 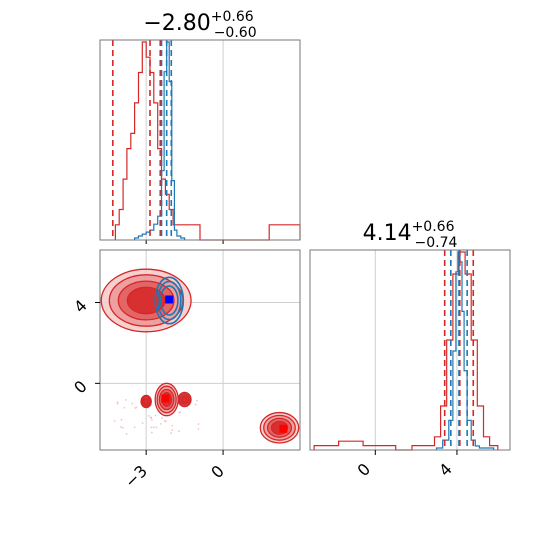 What do you see at coordinates (136, 476) in the screenshot?
I see `x-tick-label: −3` at bounding box center [136, 476].